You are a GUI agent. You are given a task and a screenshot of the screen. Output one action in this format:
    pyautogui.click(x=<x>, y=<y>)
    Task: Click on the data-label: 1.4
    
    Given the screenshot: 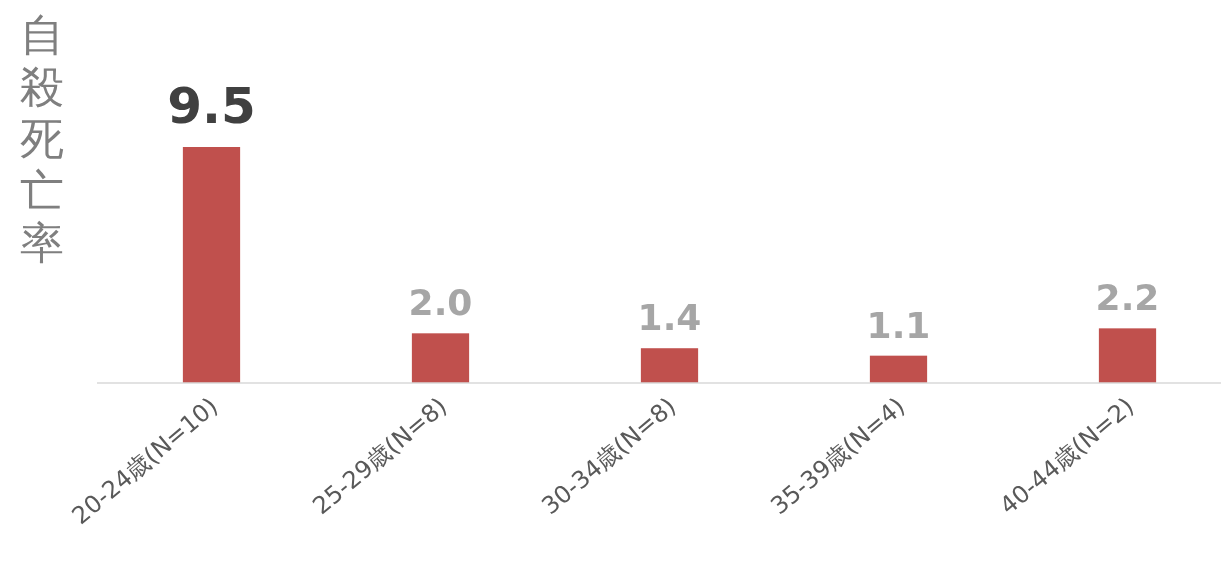 What is the action you would take?
    pyautogui.click(x=669, y=318)
    